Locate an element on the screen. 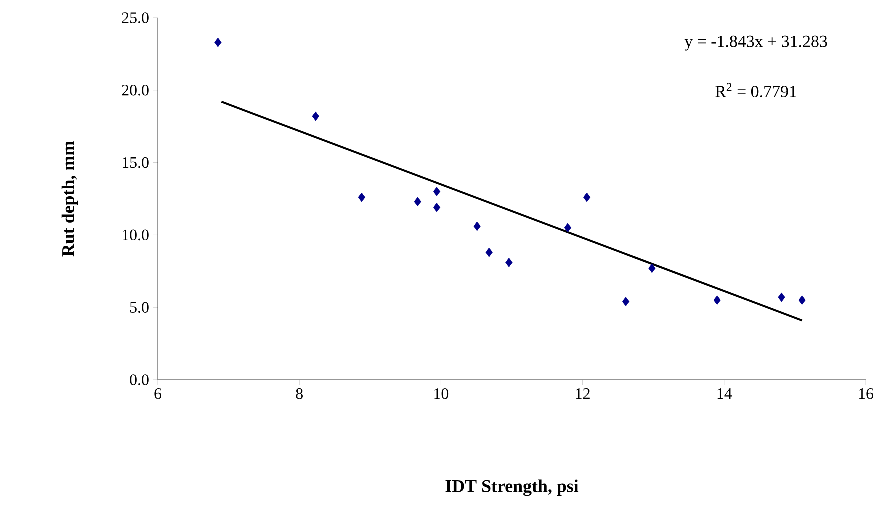 This screenshot has width=885, height=508. y-tick-label: 10.0 is located at coordinates (135, 235).